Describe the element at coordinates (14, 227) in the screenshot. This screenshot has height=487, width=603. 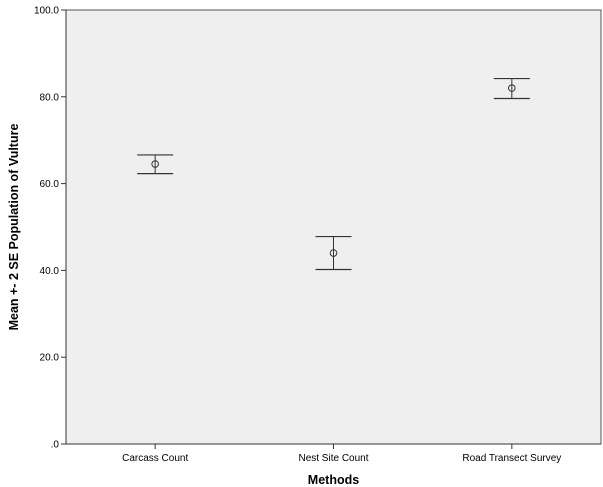
I see `y-axis-title: Mean +- 2 SE Population of Vulture` at that location.